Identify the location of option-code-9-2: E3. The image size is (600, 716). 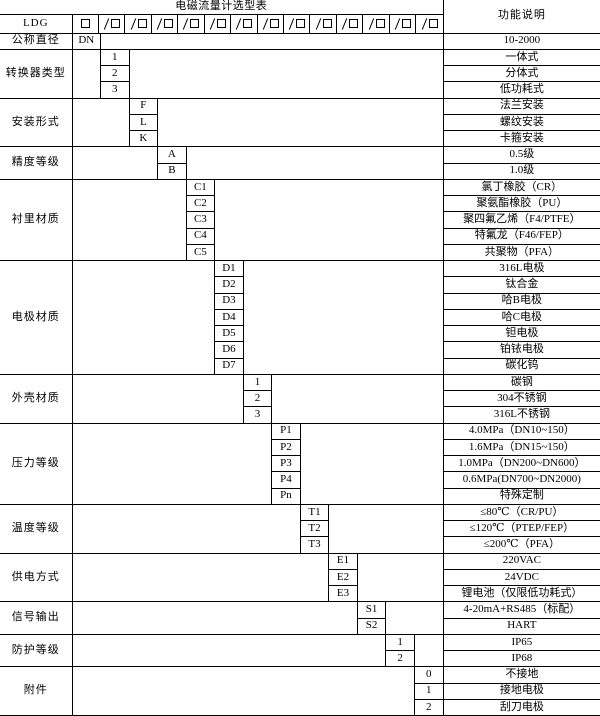
(343, 593).